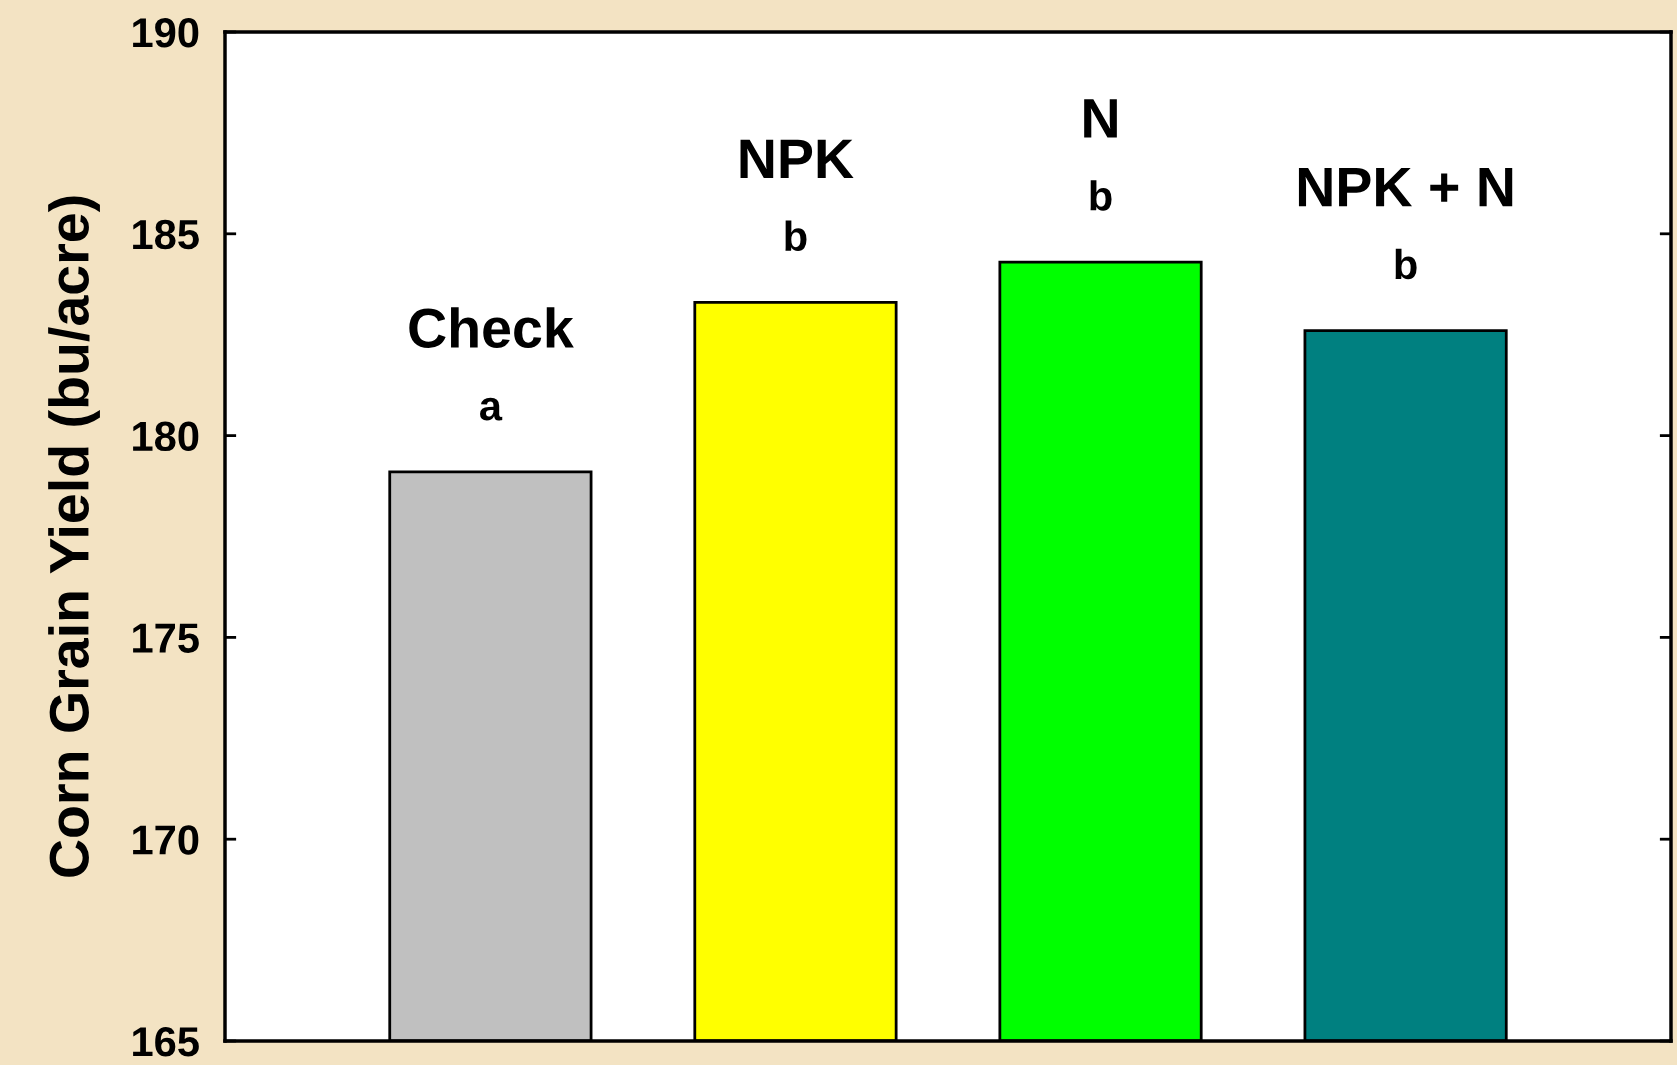  What do you see at coordinates (166, 234) in the screenshot?
I see `y-tick-label: 185` at bounding box center [166, 234].